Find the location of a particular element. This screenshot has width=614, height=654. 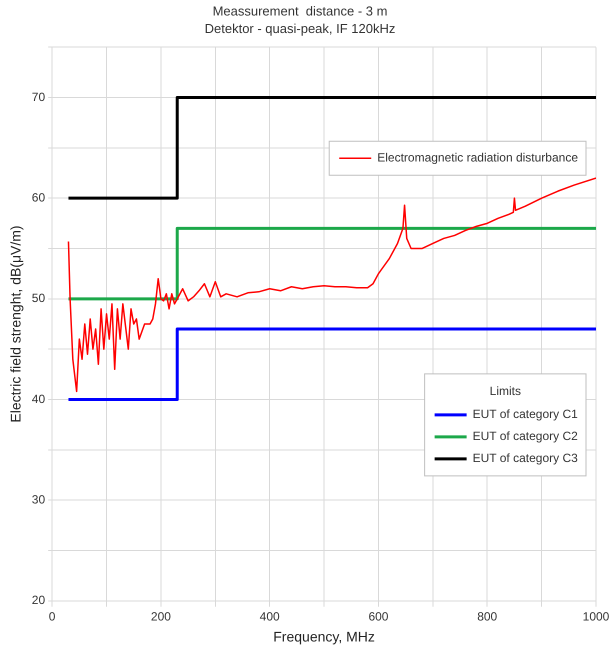

y-tick-label: 20 is located at coordinates (39, 600).